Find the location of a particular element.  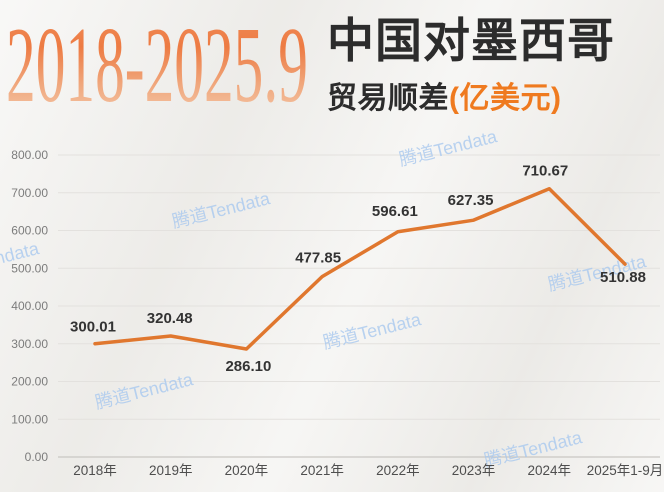

y-tick-label: 500.00 is located at coordinates (29, 268).